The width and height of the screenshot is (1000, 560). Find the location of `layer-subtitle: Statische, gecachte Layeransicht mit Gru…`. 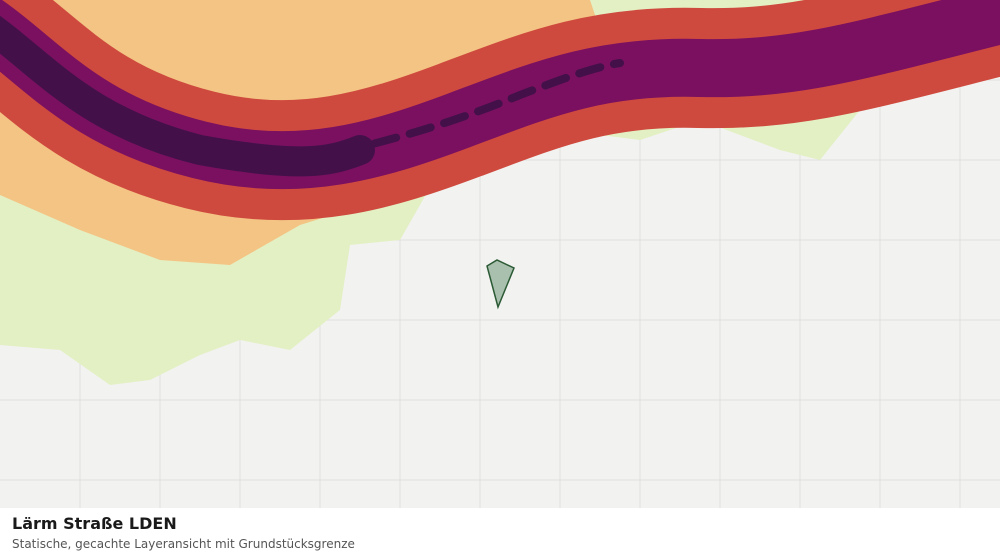

layer-subtitle: Statische, gecachte Layeransicht mit Gru… is located at coordinates (183, 544).